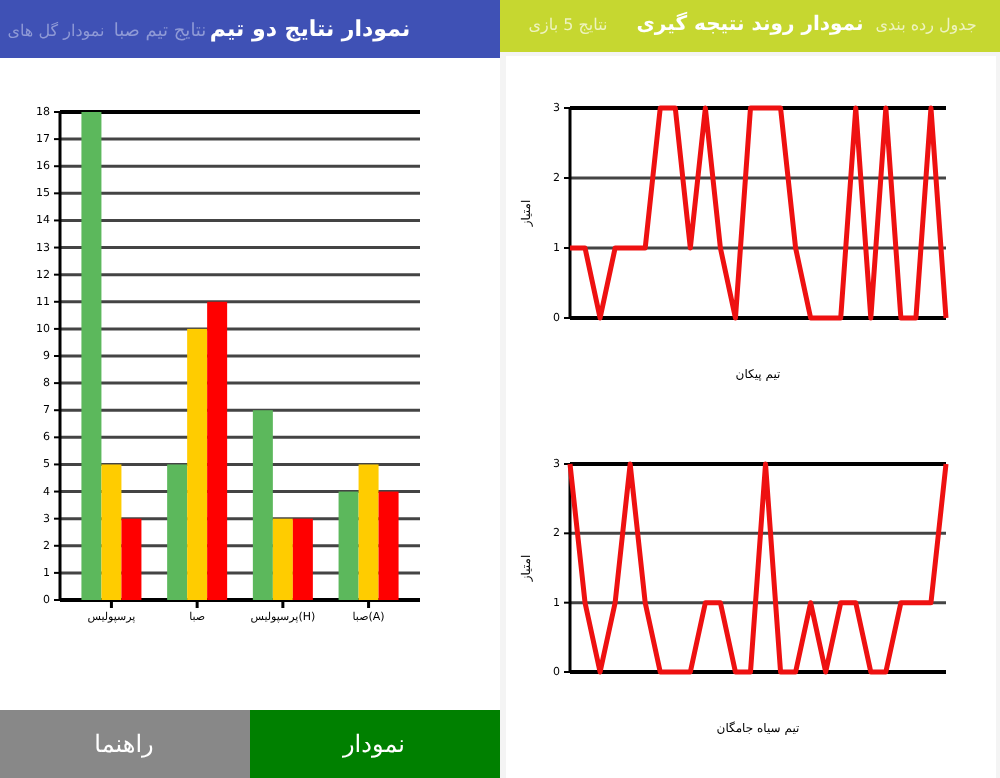 This screenshot has width=1000, height=778. I want to click on text: نمودار گل های, so click(56, 30).